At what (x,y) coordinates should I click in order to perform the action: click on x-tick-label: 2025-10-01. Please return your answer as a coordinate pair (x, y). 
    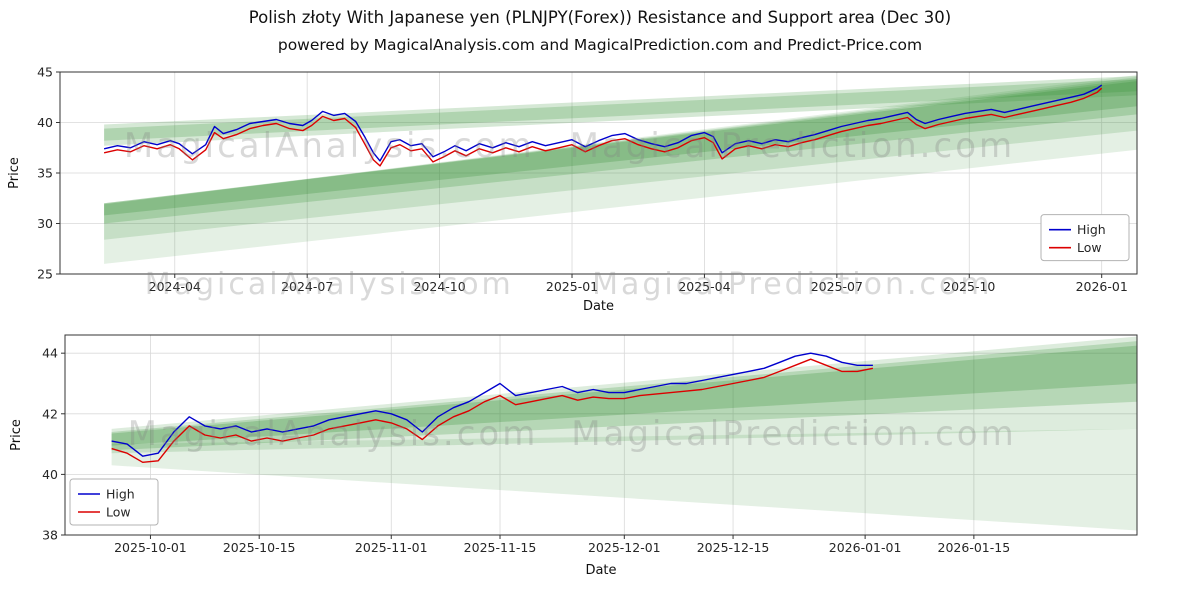
    Looking at the image, I should click on (150, 547).